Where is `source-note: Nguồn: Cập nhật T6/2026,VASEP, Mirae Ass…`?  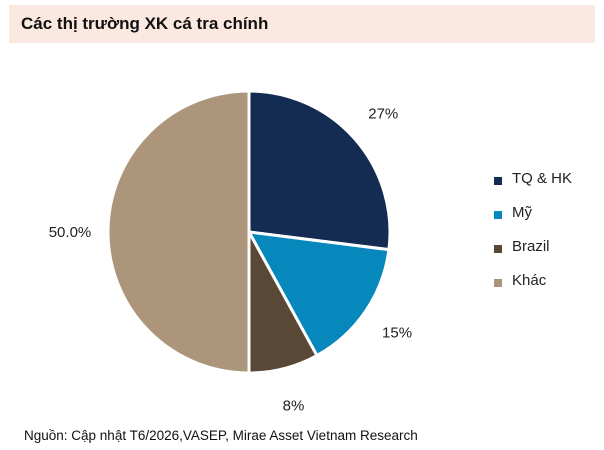
source-note: Nguồn: Cập nhật T6/2026,VASEP, Mirae Ass… is located at coordinates (221, 435).